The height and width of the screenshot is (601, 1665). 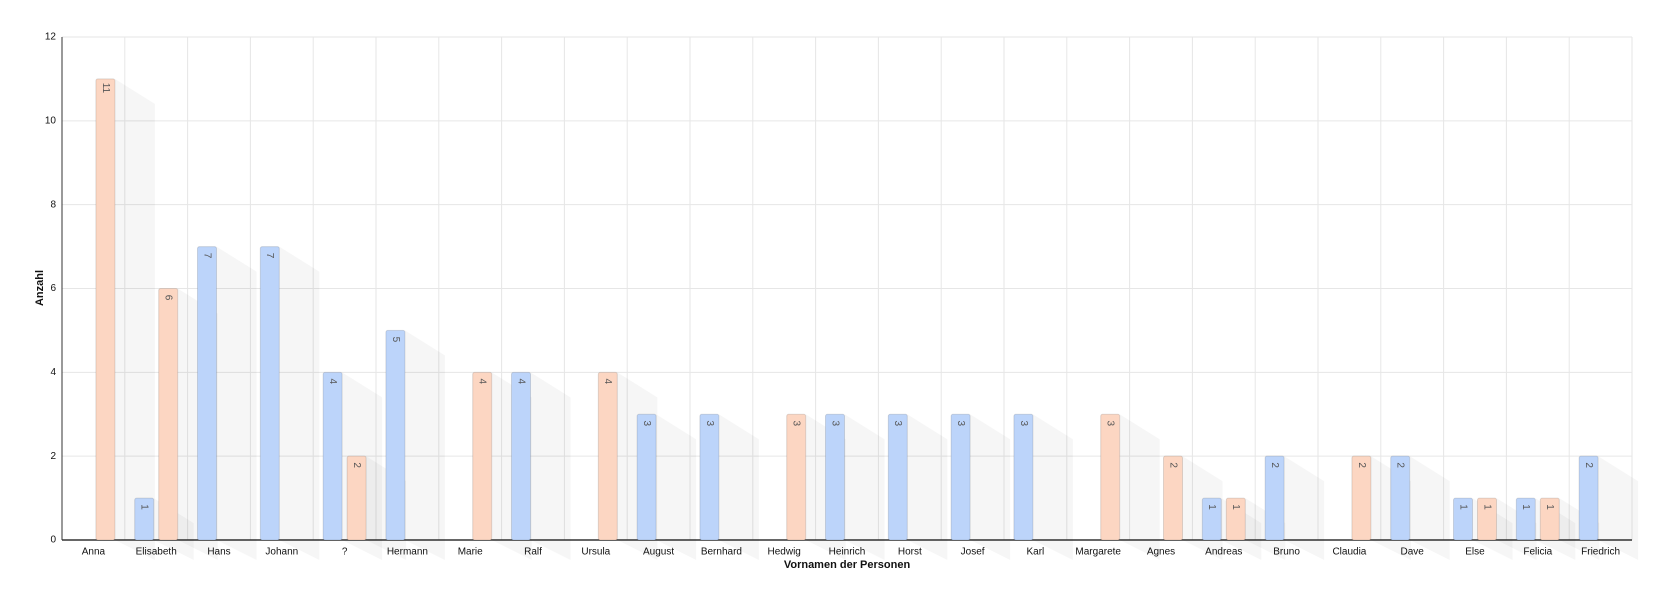 What do you see at coordinates (40, 288) in the screenshot?
I see `y-axis-title: Anzahl` at bounding box center [40, 288].